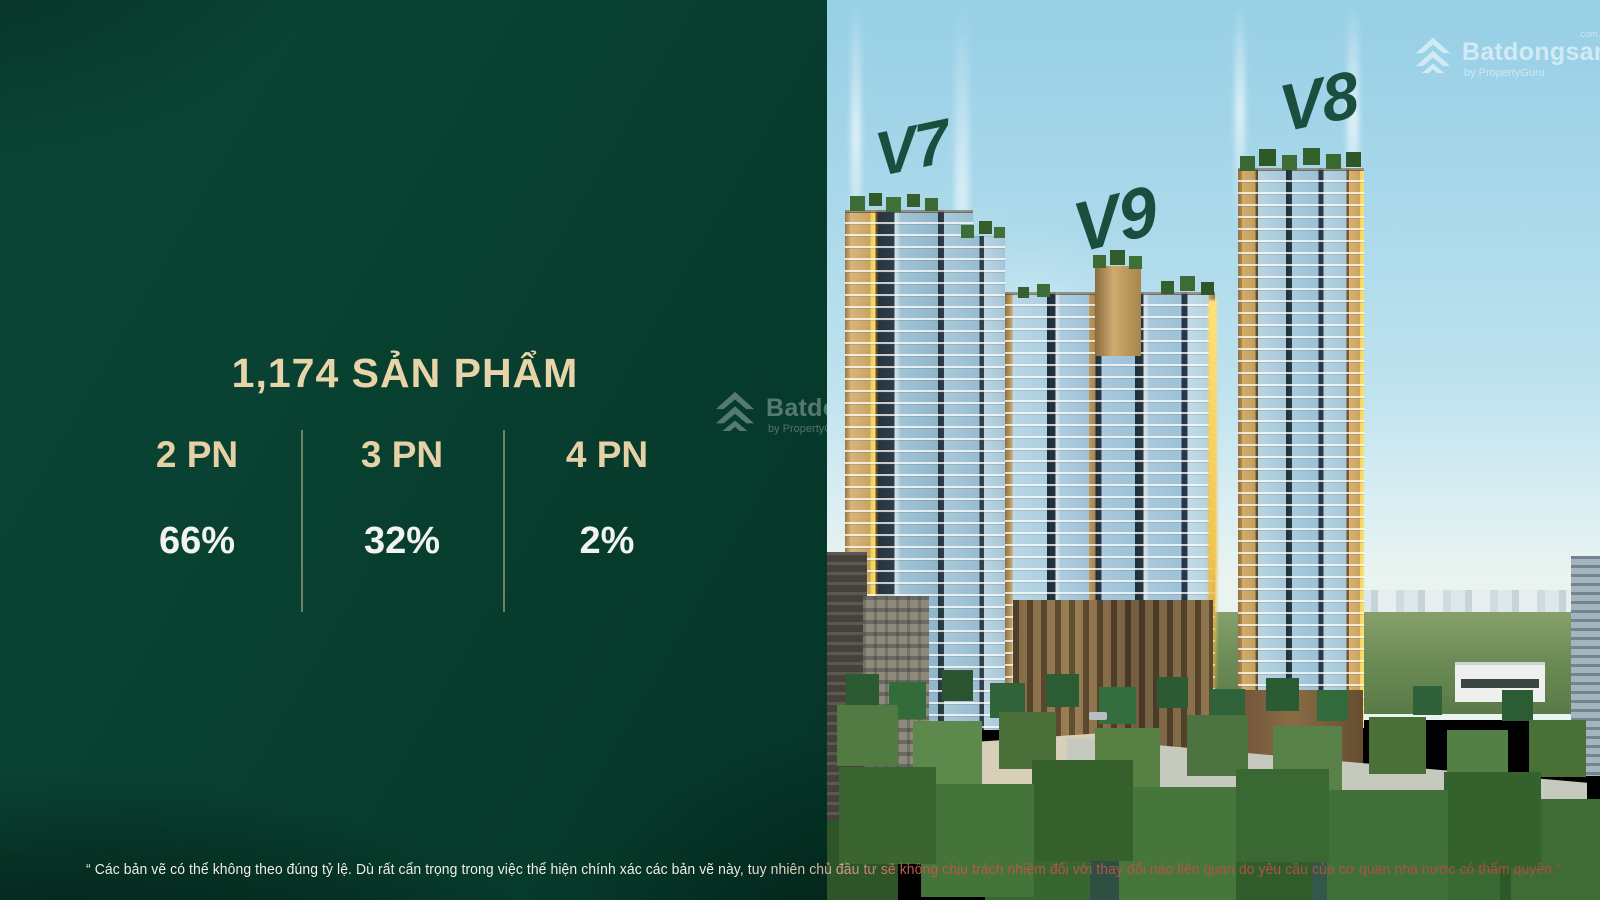 This screenshot has width=1600, height=900. I want to click on tower-label-v9: V9, so click(1115, 219).